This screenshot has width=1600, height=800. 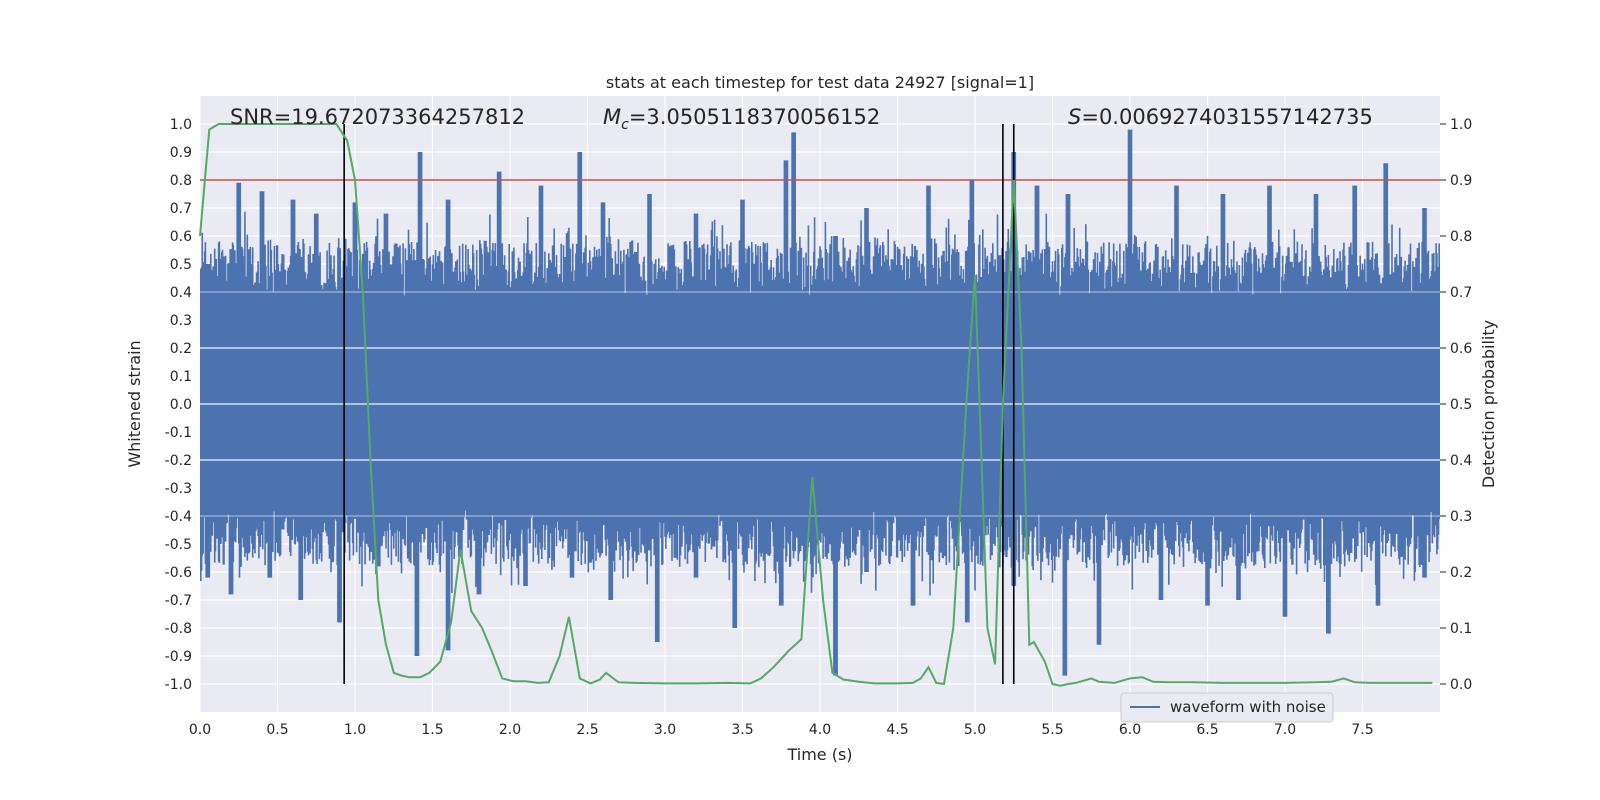 I want to click on s-value: =0.006927403155714273​5, so click(x=1227, y=117).